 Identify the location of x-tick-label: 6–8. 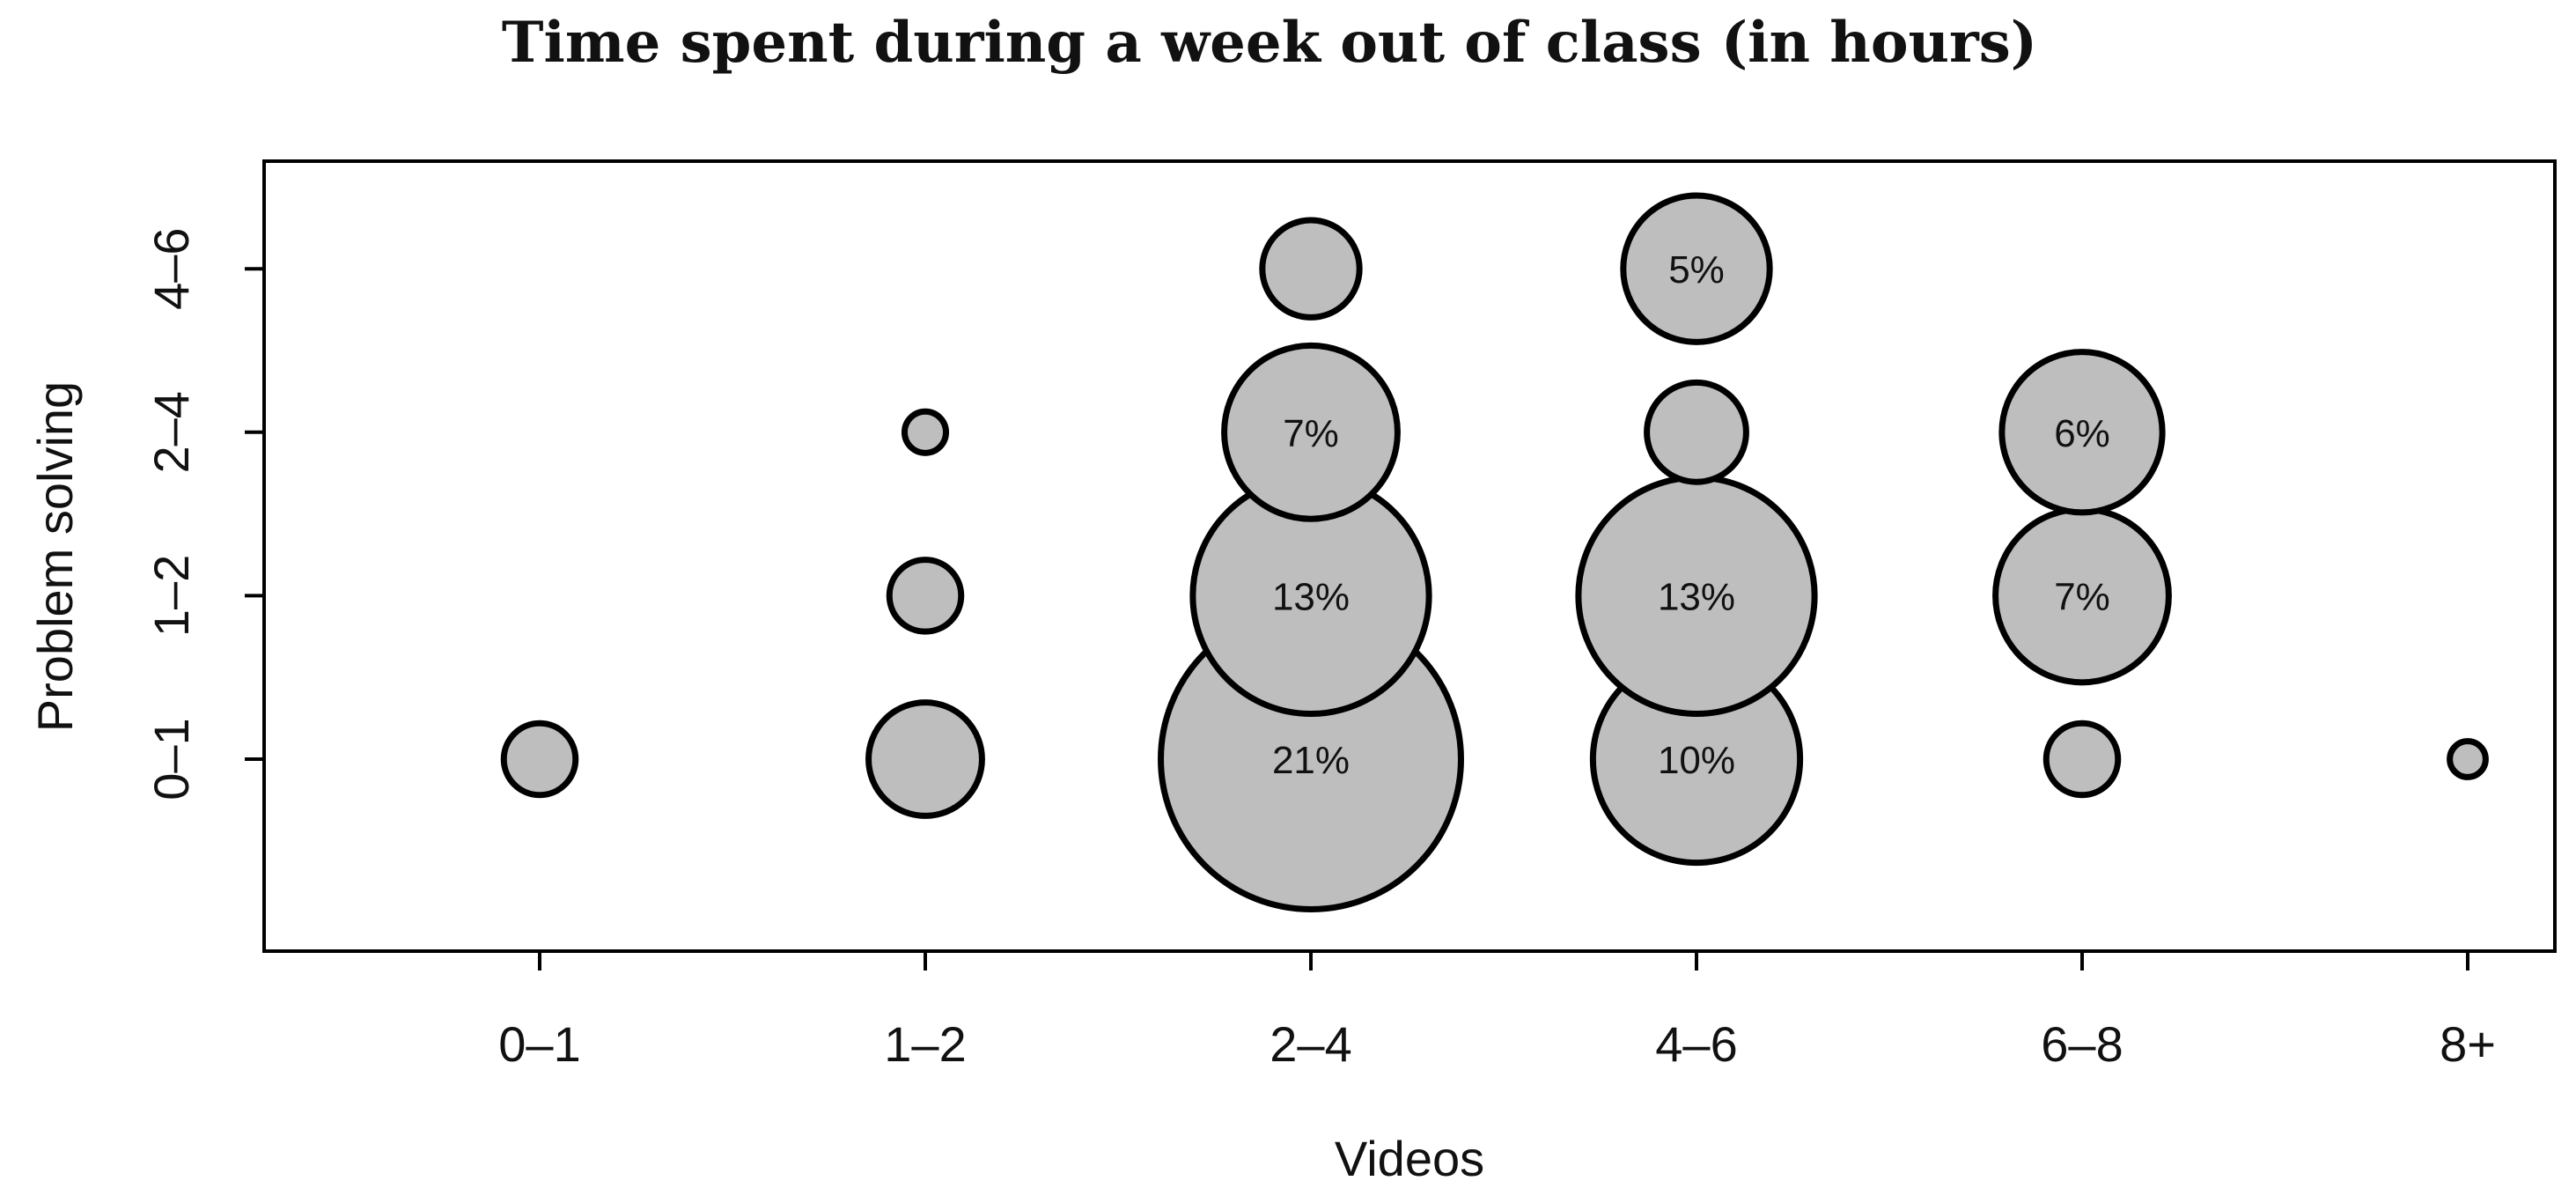
(2082, 1044).